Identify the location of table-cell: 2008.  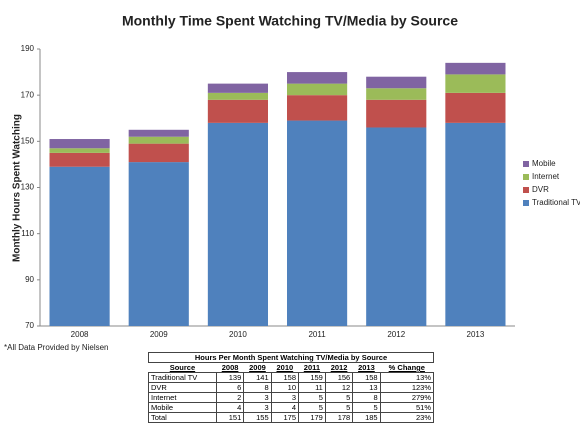
(230, 367).